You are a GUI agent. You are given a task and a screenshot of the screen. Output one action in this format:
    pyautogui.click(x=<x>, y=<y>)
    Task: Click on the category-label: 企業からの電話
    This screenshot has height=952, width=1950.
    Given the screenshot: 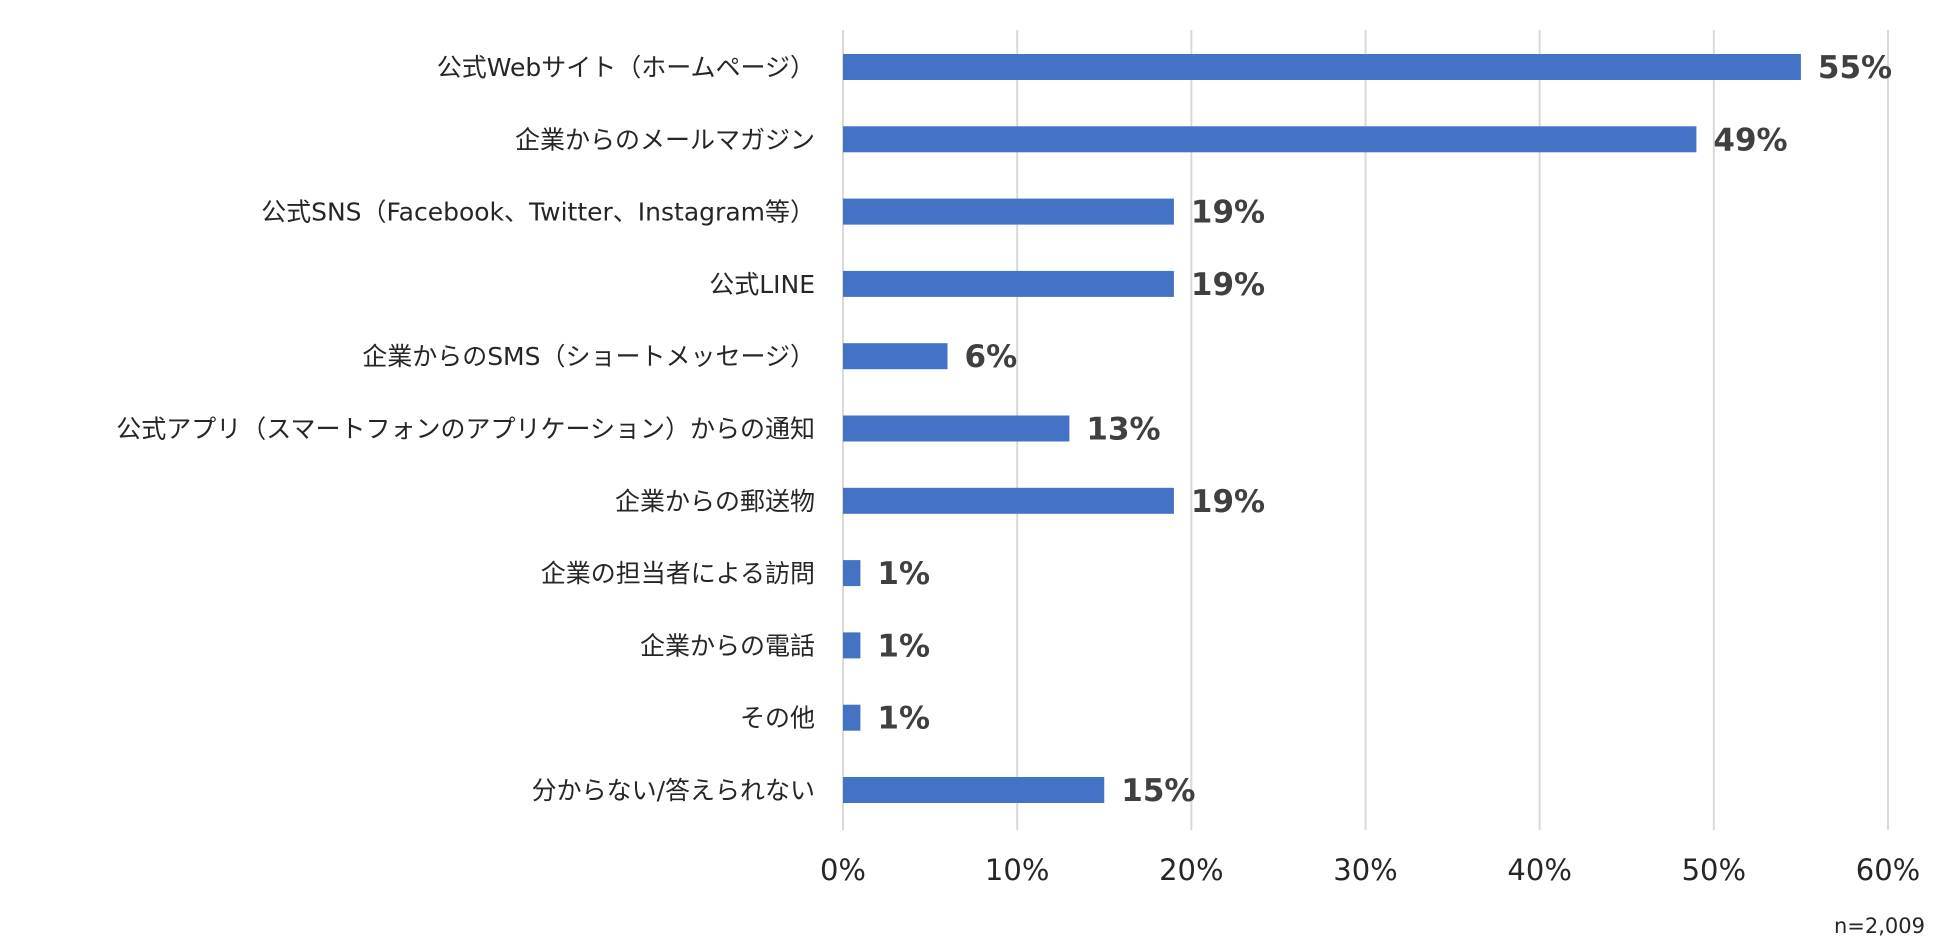 What is the action you would take?
    pyautogui.click(x=727, y=645)
    